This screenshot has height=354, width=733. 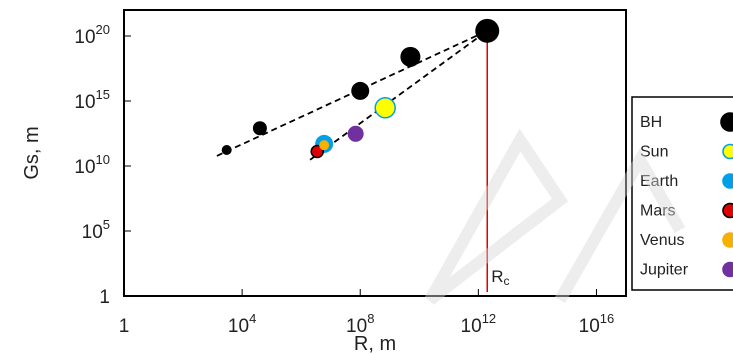 What do you see at coordinates (96, 230) in the screenshot?
I see `y-tick-label: 105` at bounding box center [96, 230].